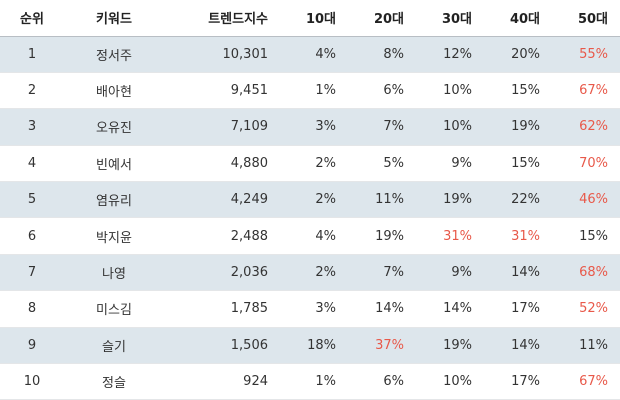 This screenshot has height=400, width=620. What do you see at coordinates (222, 54) in the screenshot?
I see `cell-trend-index: 10,301` at bounding box center [222, 54].